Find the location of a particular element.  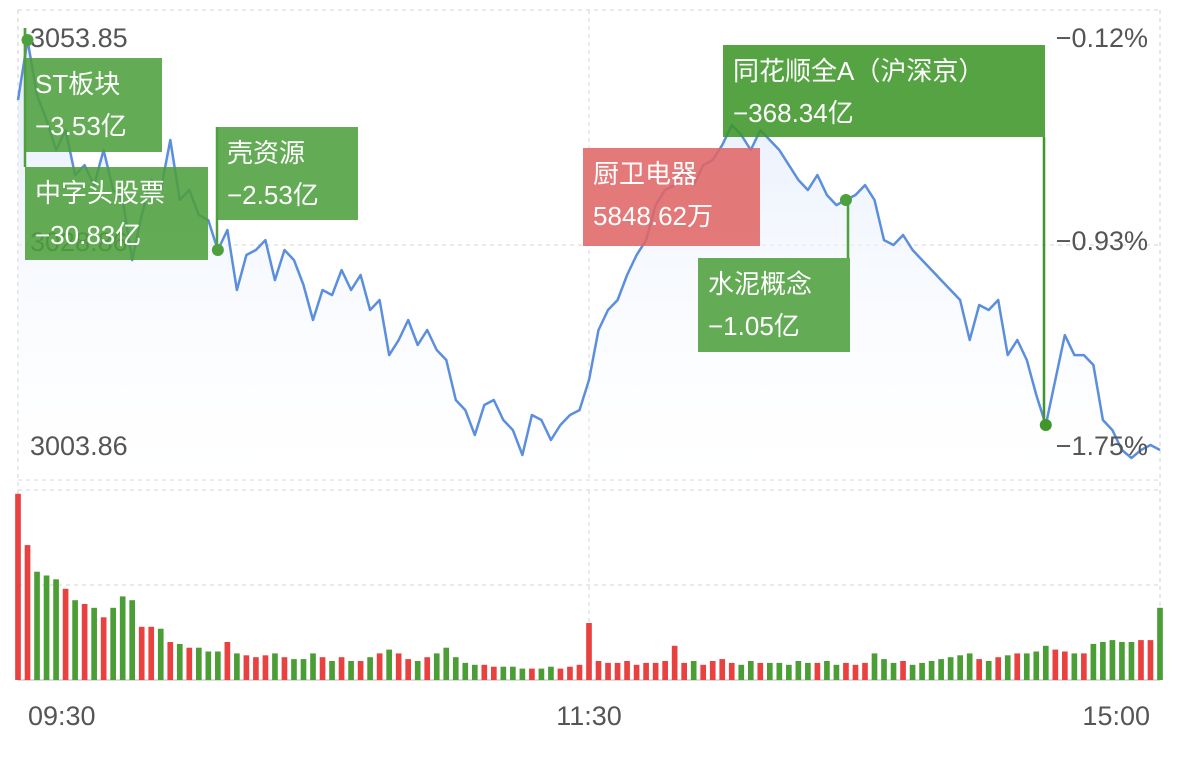

x-tick-label: 11:30 is located at coordinates (589, 716).